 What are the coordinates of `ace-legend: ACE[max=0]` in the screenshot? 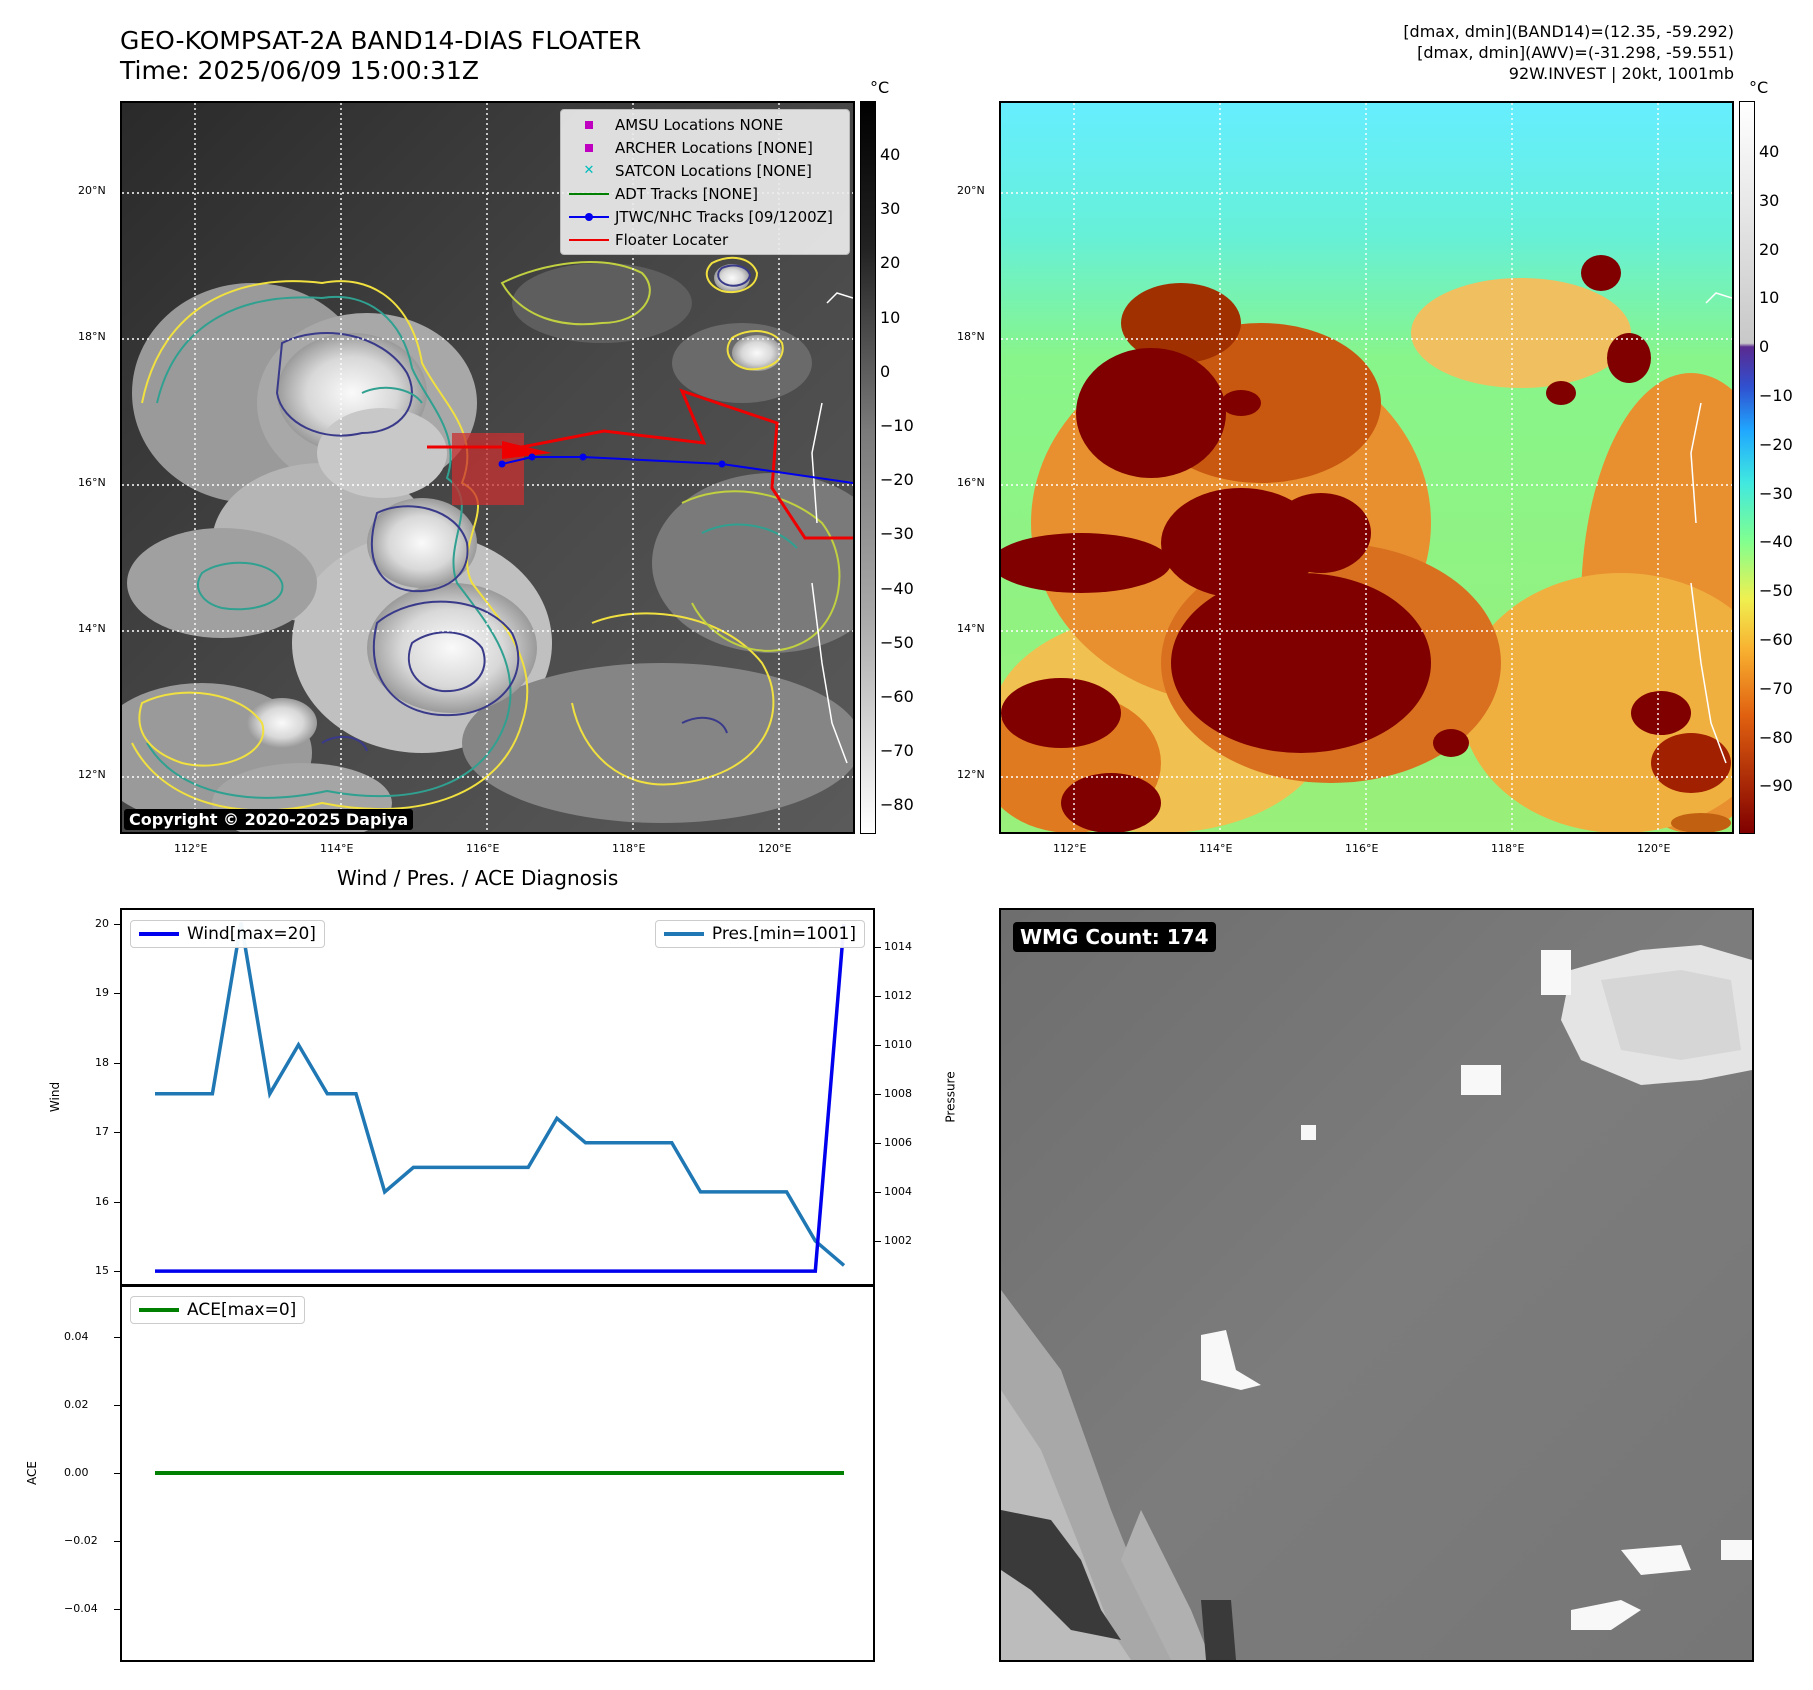 It's located at (218, 1310).